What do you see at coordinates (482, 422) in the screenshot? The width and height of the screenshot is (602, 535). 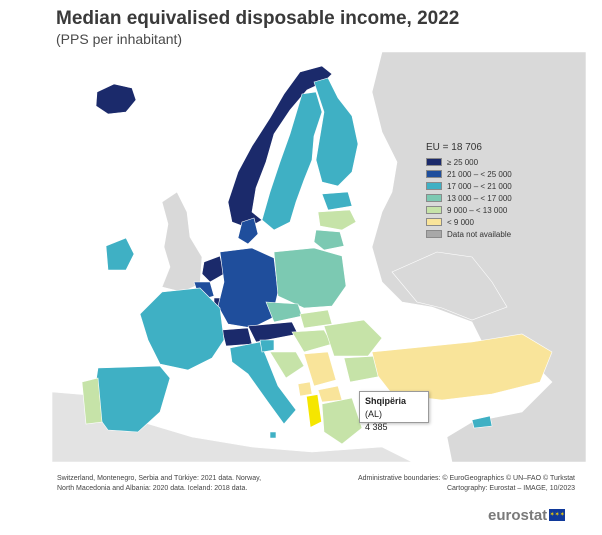 I see `region-cy` at bounding box center [482, 422].